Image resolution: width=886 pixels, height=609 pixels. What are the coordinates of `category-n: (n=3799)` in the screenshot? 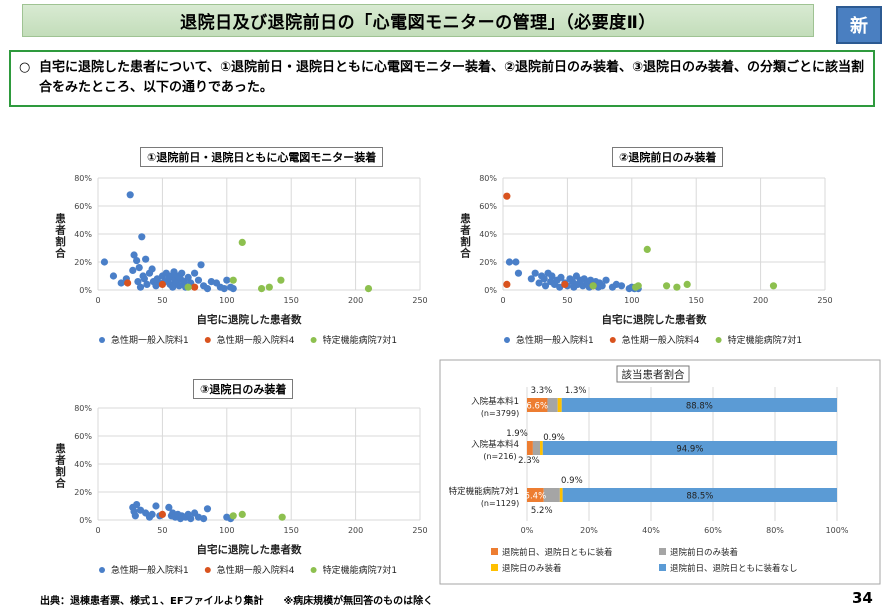 It's located at (500, 413).